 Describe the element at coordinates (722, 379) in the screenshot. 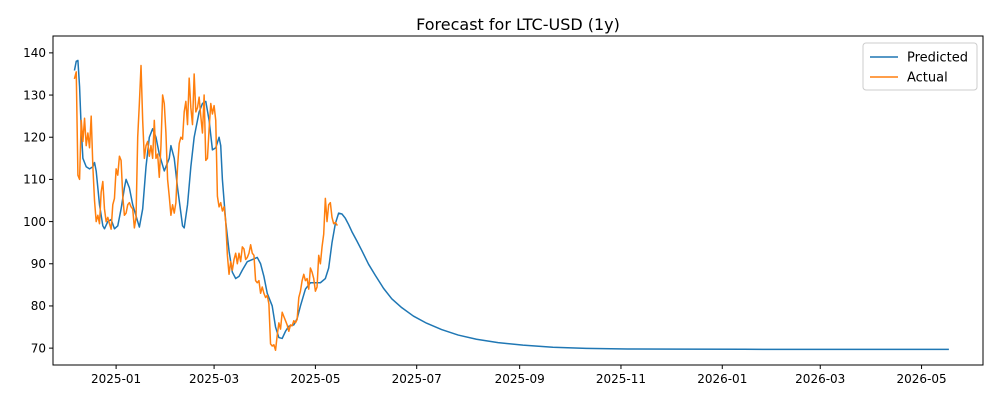

I see `x-tick-label: 2026-01` at that location.